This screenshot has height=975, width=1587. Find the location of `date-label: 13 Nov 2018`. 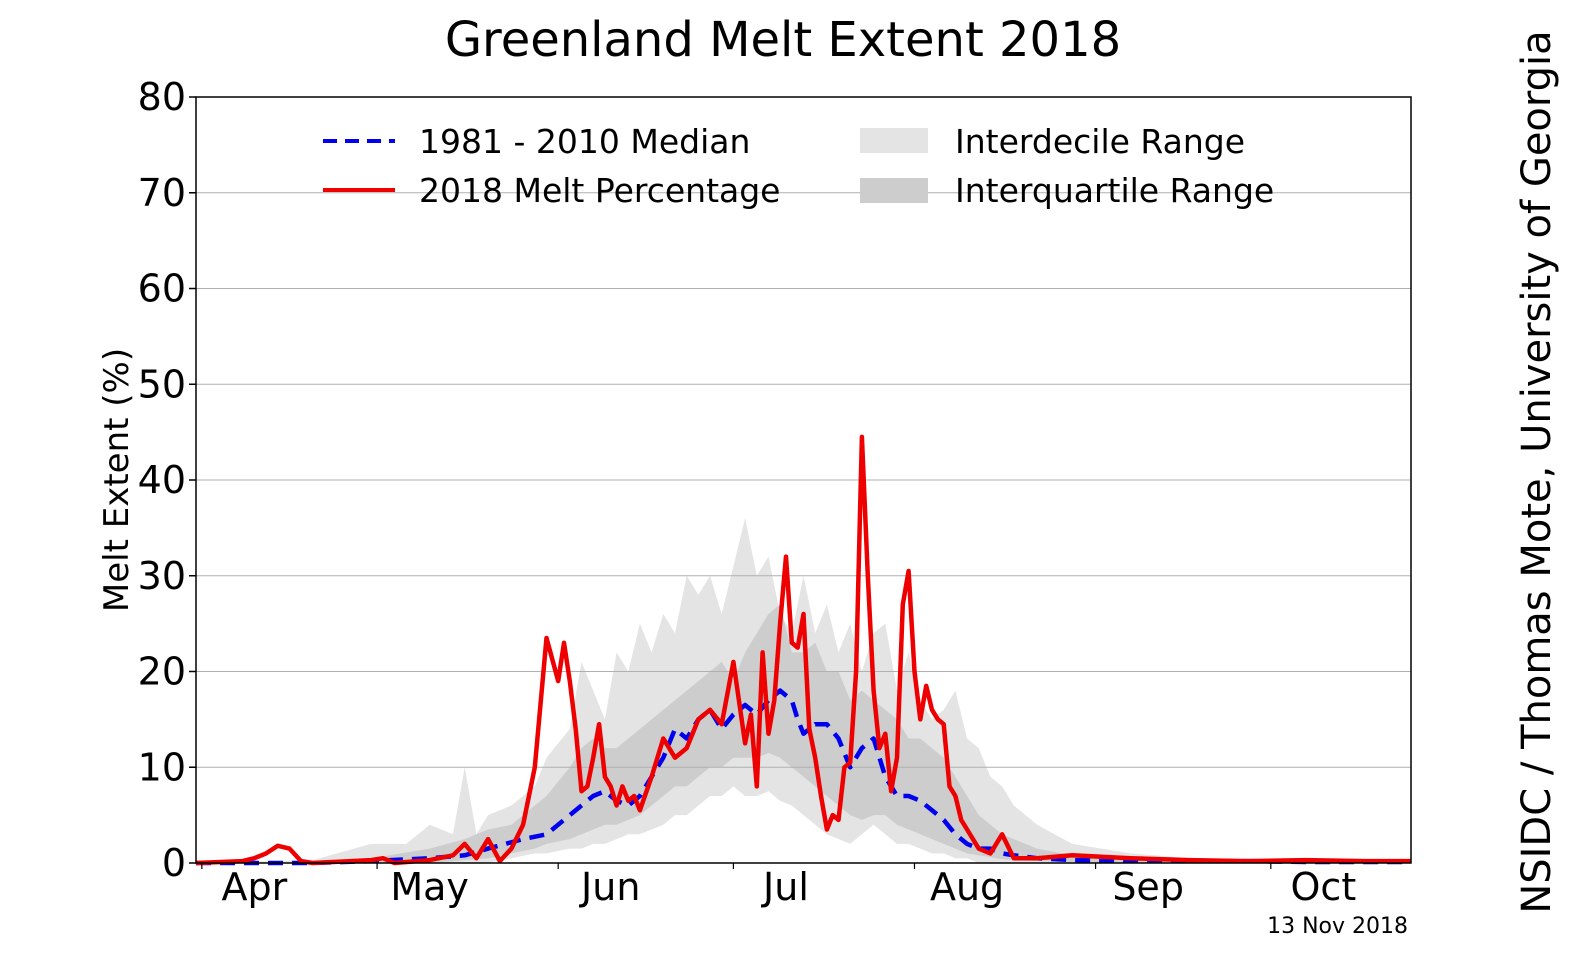

date-label: 13 Nov 2018 is located at coordinates (1337, 926).